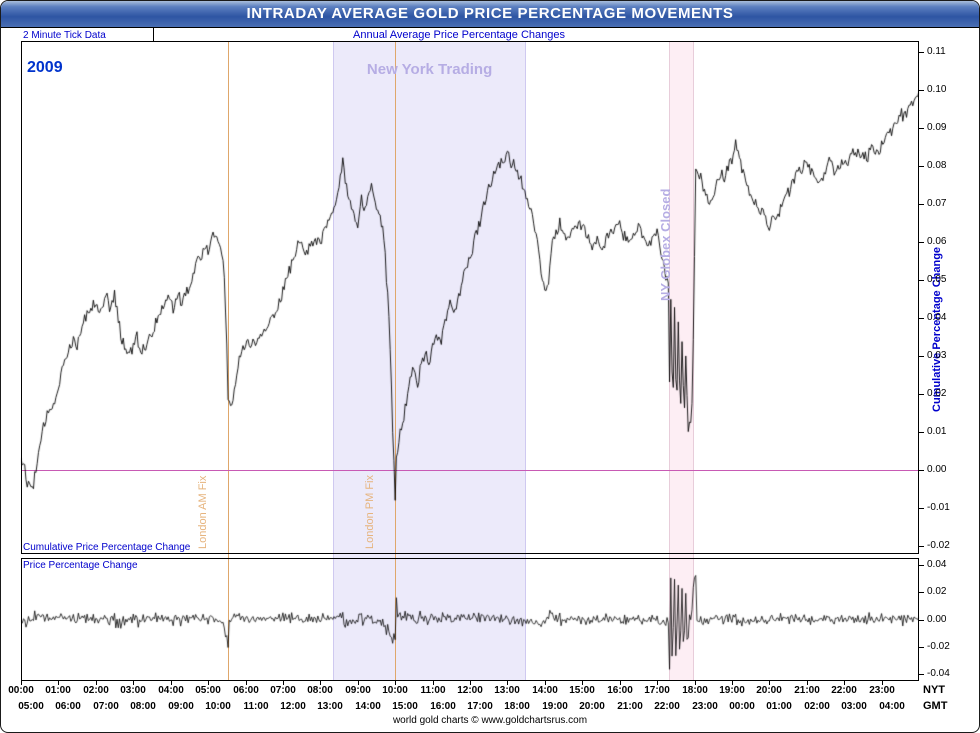 The image size is (980, 733). I want to click on y-tick-label: -0.04, so click(938, 673).